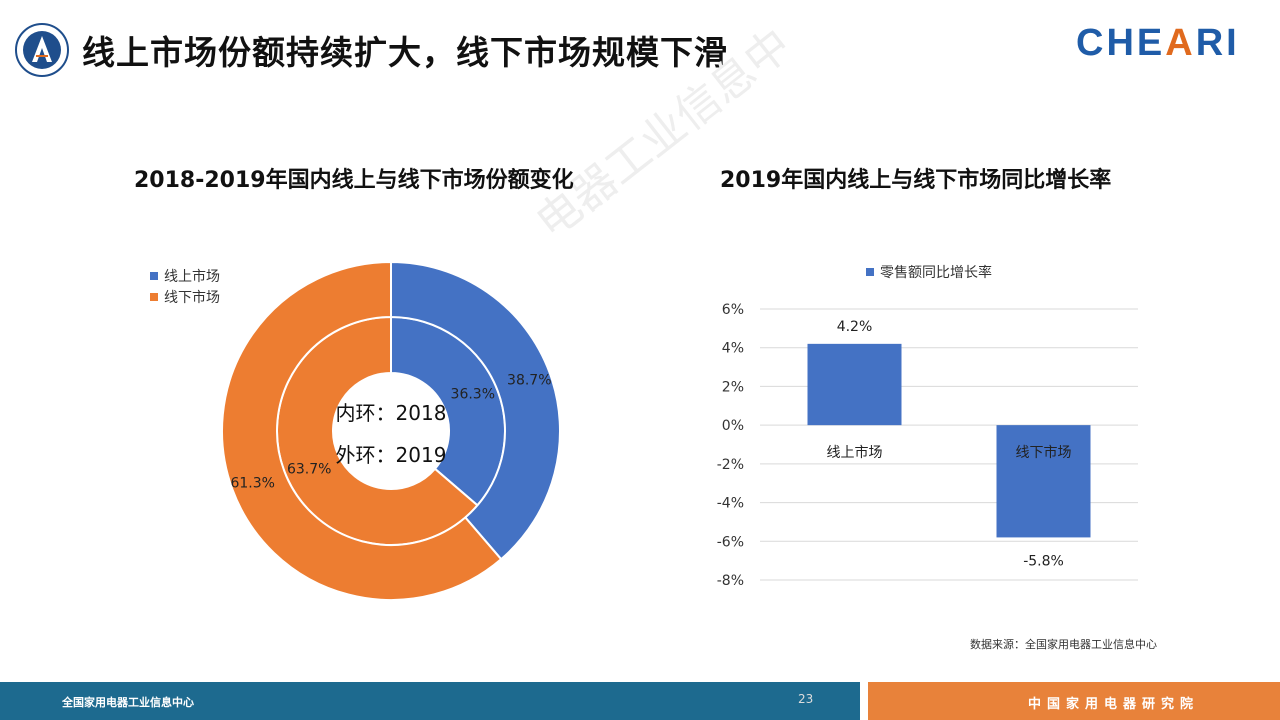 The width and height of the screenshot is (1280, 720). What do you see at coordinates (391, 413) in the screenshot?
I see `doughnut-center-label-0: 内环：2018` at bounding box center [391, 413].